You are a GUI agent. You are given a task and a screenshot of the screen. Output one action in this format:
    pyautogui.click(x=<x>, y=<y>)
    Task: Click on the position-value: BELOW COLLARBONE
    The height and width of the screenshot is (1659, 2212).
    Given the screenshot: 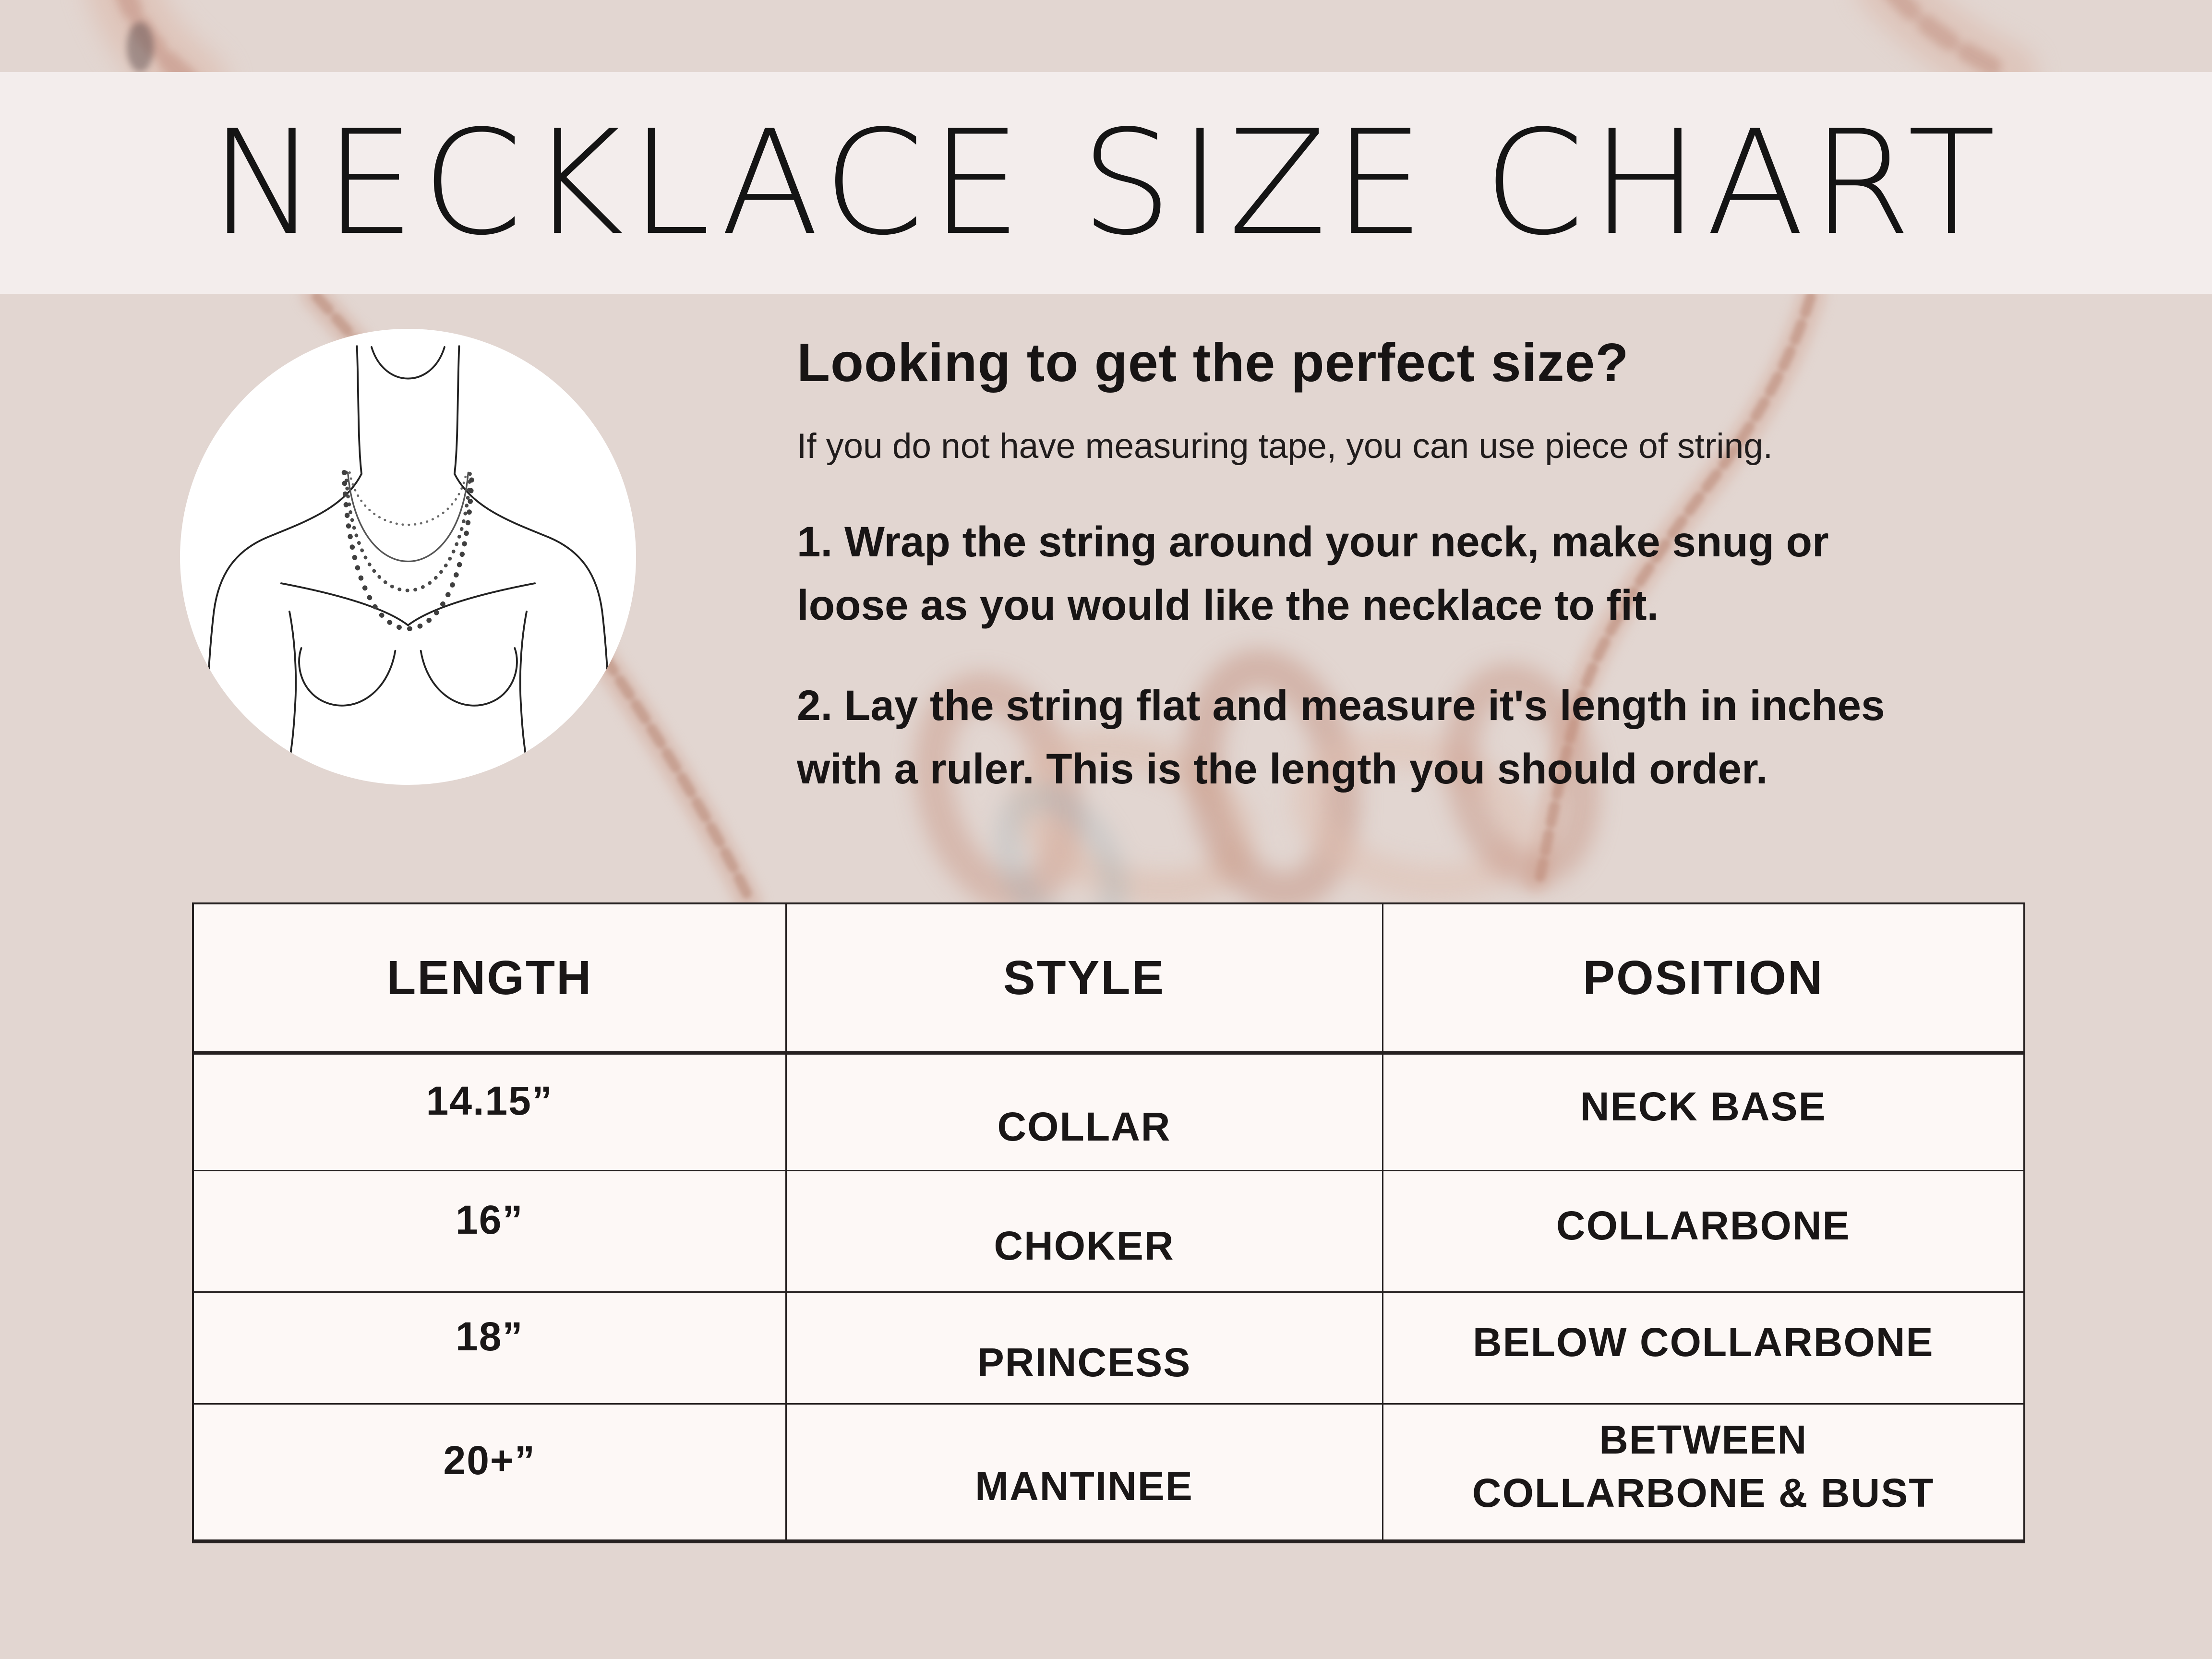 What is the action you would take?
    pyautogui.click(x=1703, y=1342)
    